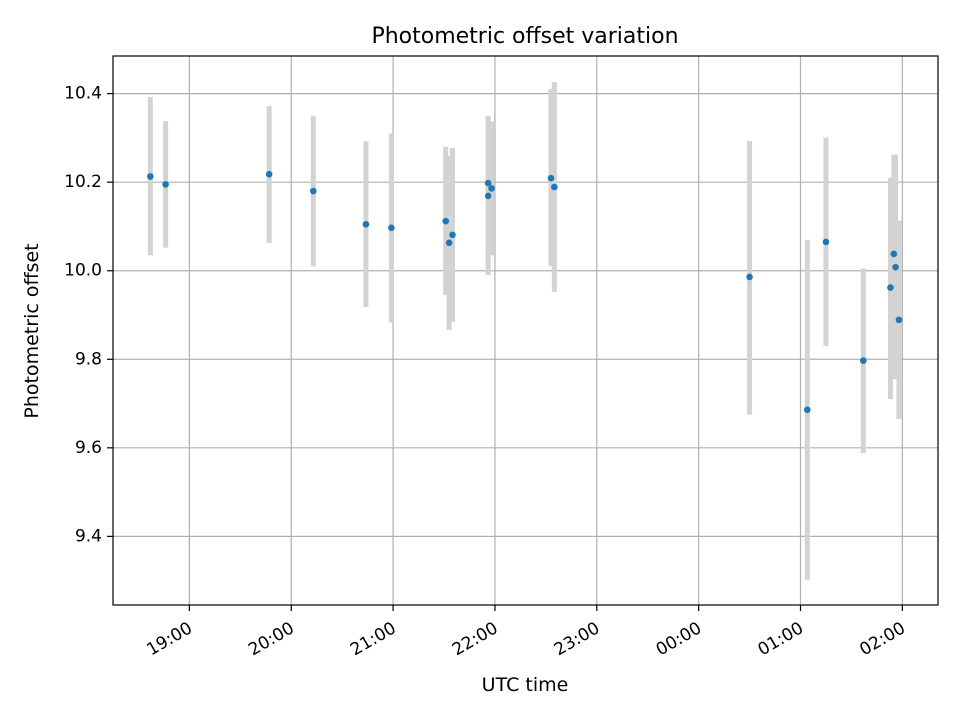  Describe the element at coordinates (475, 639) in the screenshot. I see `x-tick-label: 22:00` at that location.